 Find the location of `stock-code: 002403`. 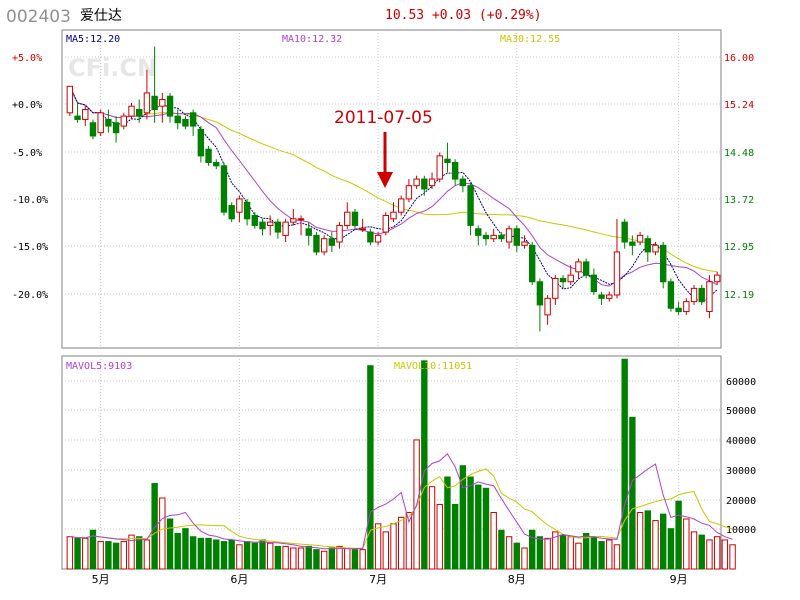

stock-code: 002403 is located at coordinates (38, 17).